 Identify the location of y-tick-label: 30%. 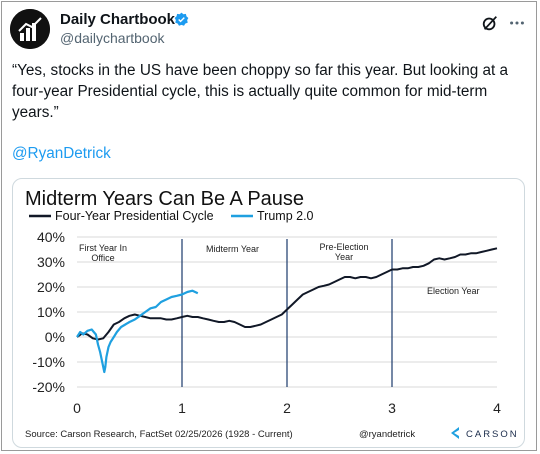
(51, 262).